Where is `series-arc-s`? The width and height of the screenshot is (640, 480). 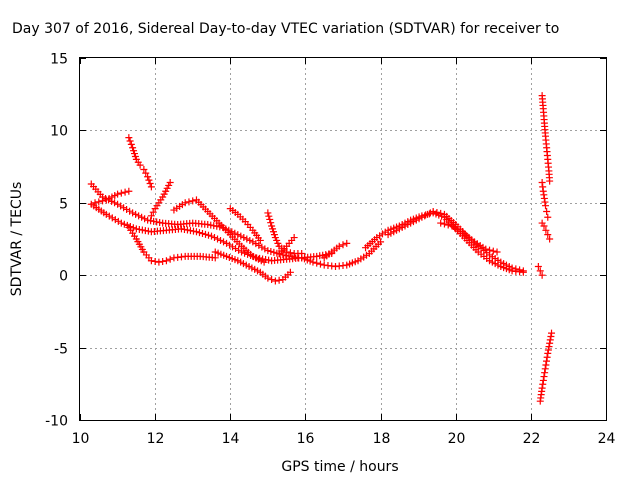 series-arc-s is located at coordinates (545, 200).